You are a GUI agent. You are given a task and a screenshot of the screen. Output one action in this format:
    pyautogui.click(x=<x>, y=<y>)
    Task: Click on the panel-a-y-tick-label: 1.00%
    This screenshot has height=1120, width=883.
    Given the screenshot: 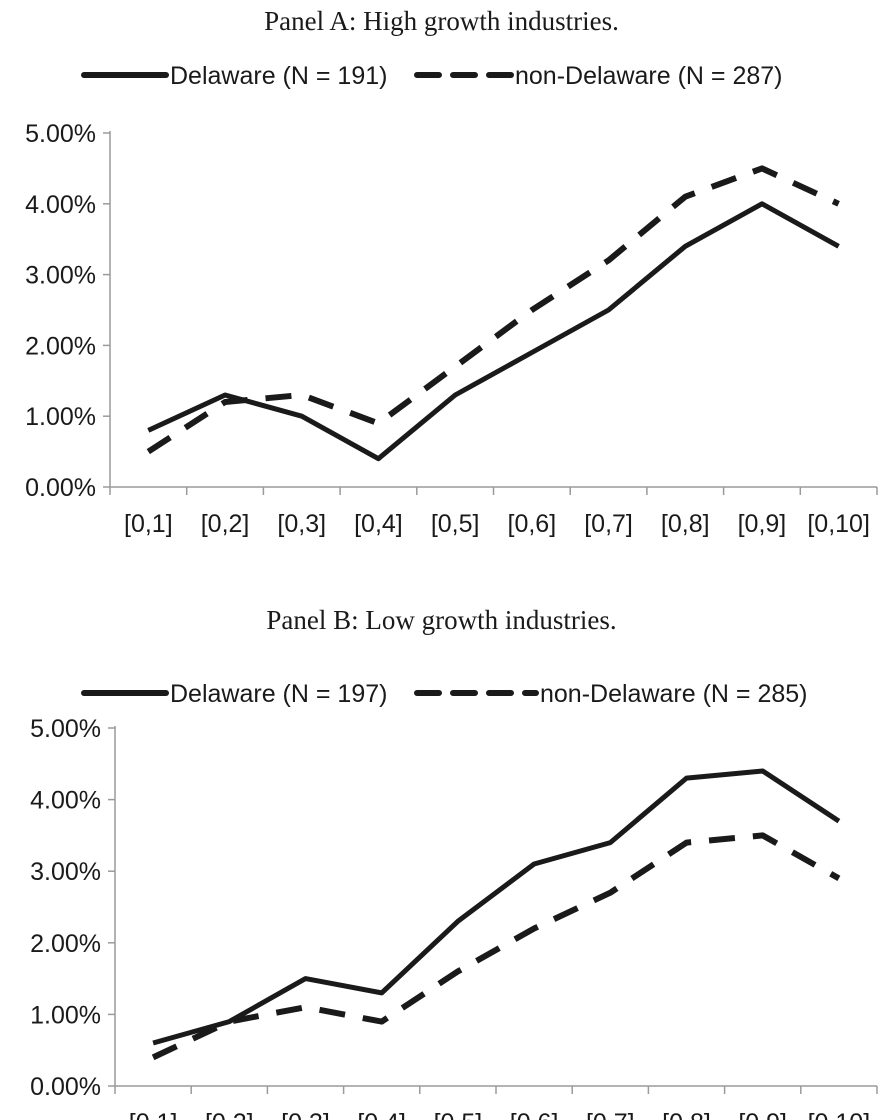 What is the action you would take?
    pyautogui.click(x=60, y=417)
    